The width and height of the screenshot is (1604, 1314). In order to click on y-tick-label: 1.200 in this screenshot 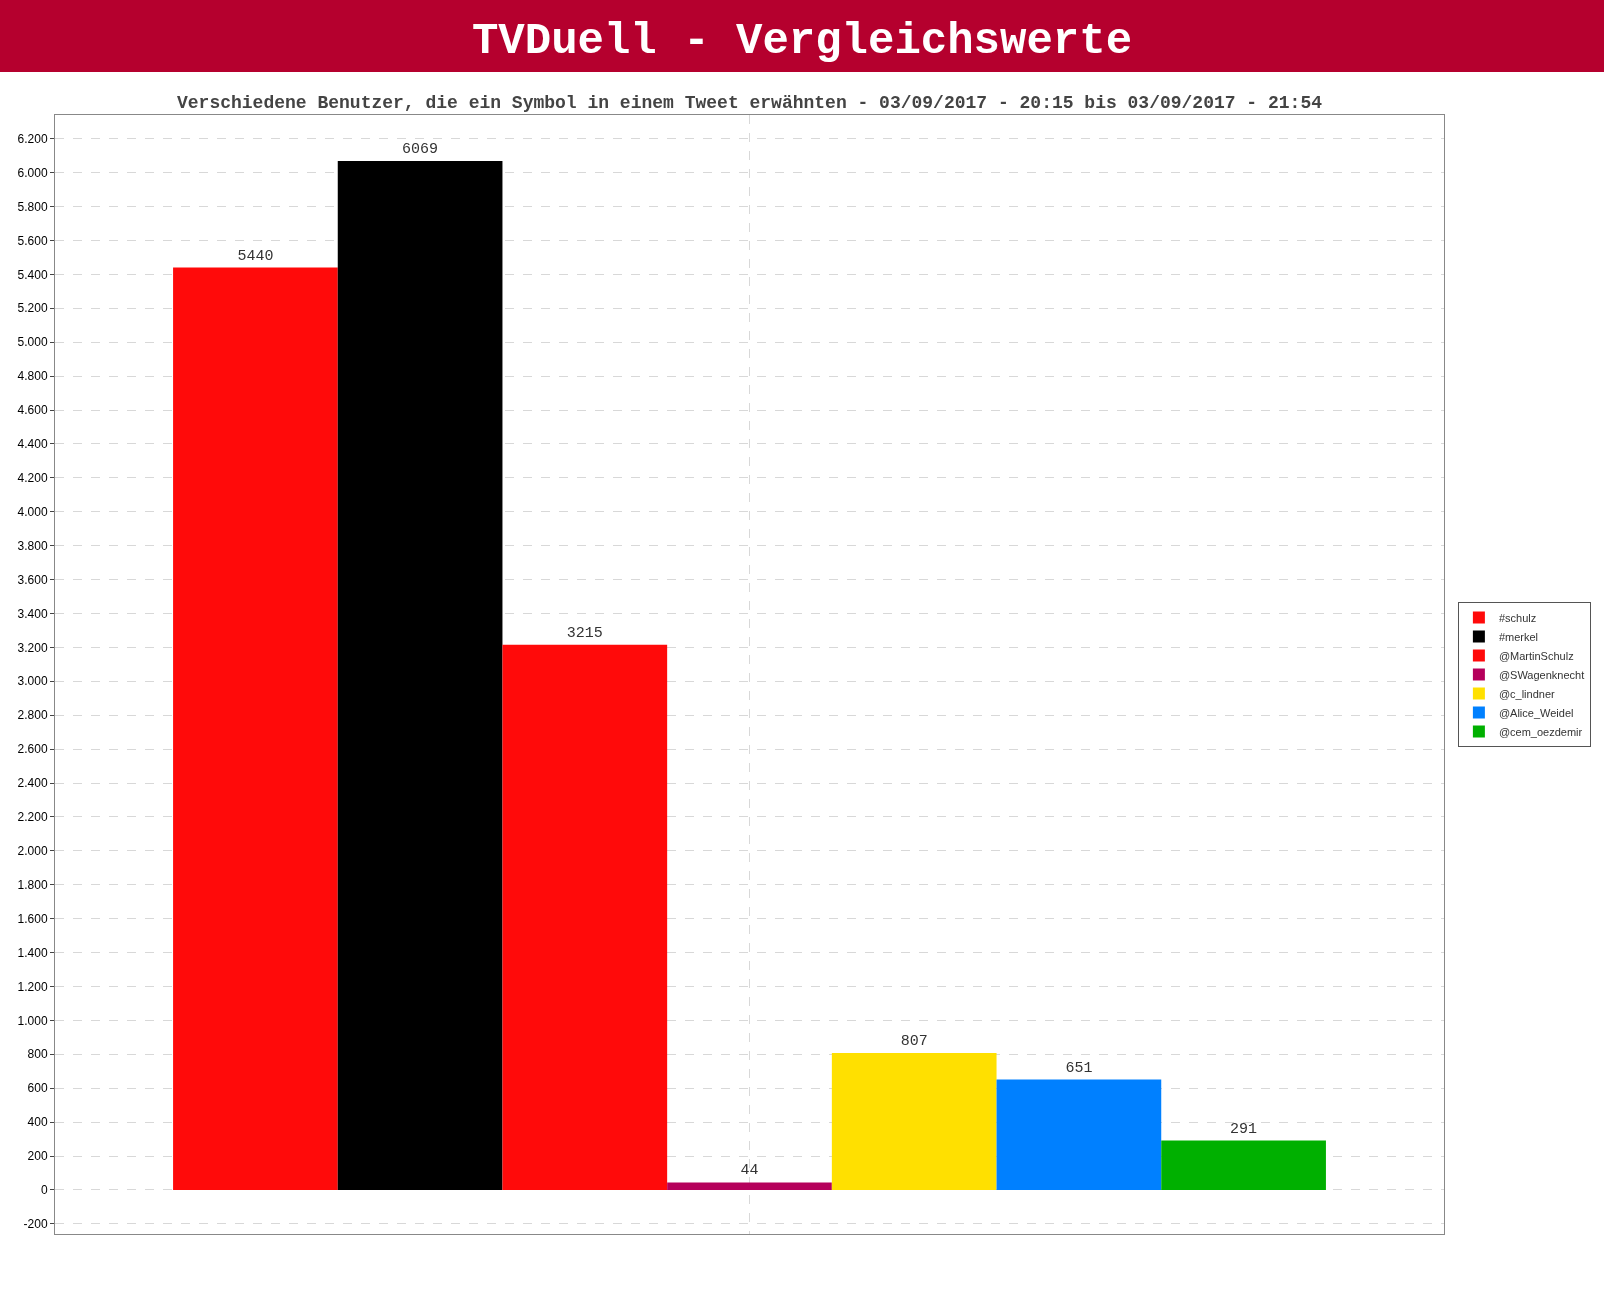, I will do `click(32, 986)`.